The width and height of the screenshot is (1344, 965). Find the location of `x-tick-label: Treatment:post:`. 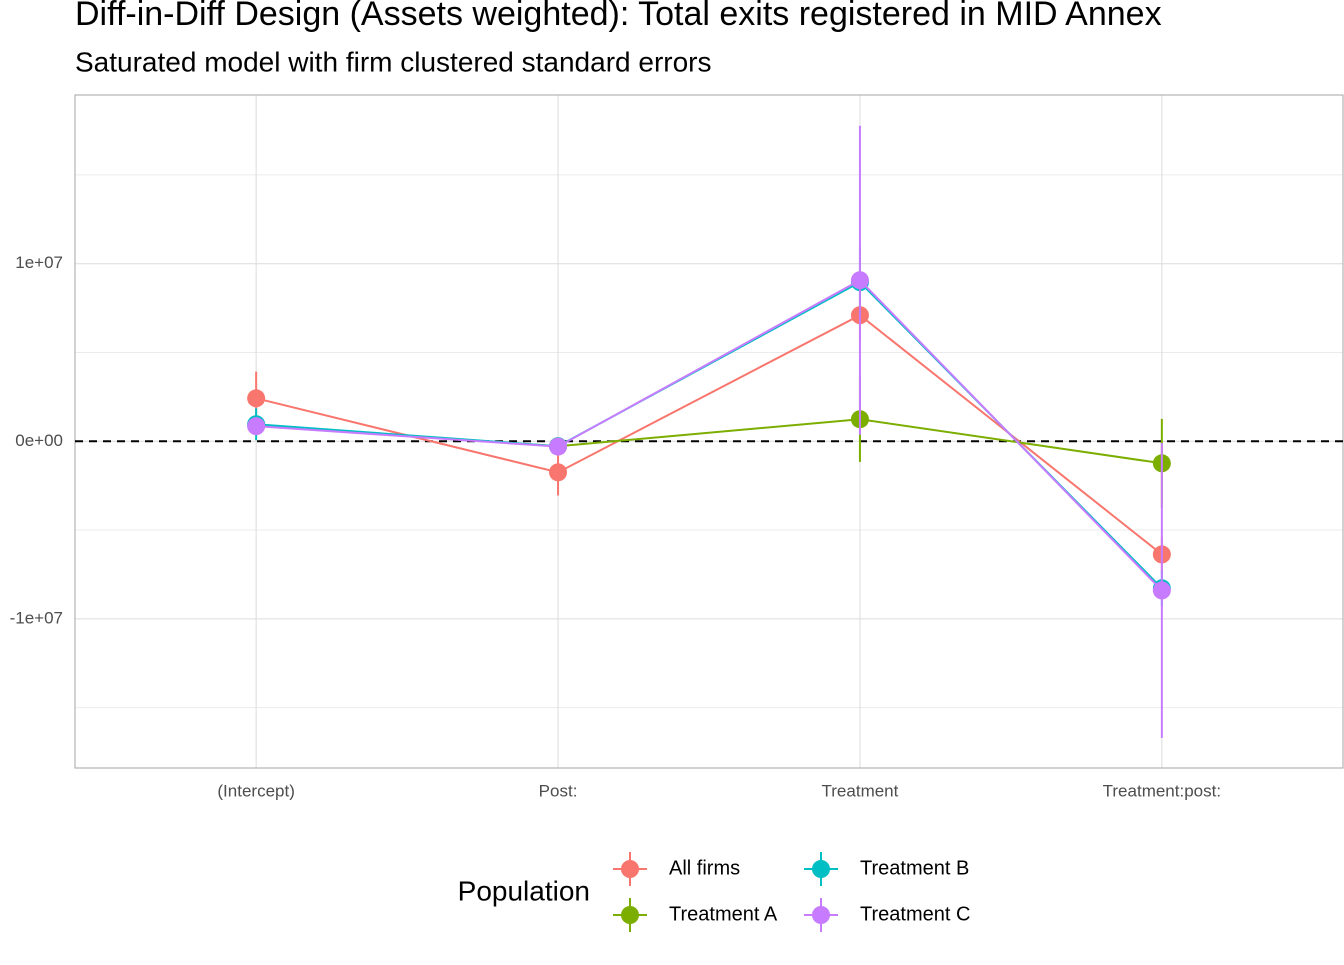

x-tick-label: Treatment:post: is located at coordinates (1162, 790).